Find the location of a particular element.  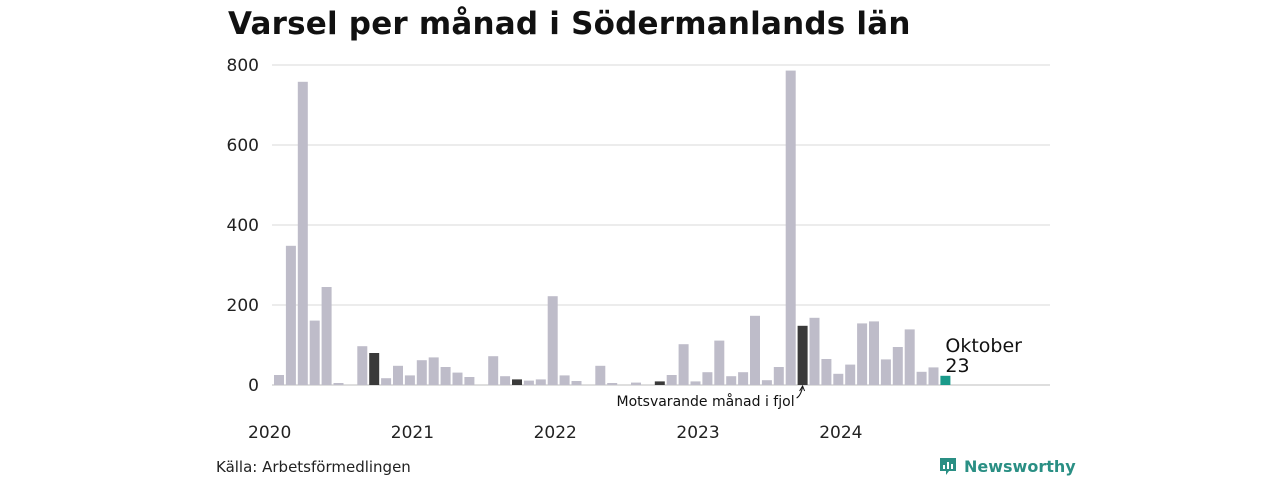

annotation-arrow is located at coordinates (800, 392).